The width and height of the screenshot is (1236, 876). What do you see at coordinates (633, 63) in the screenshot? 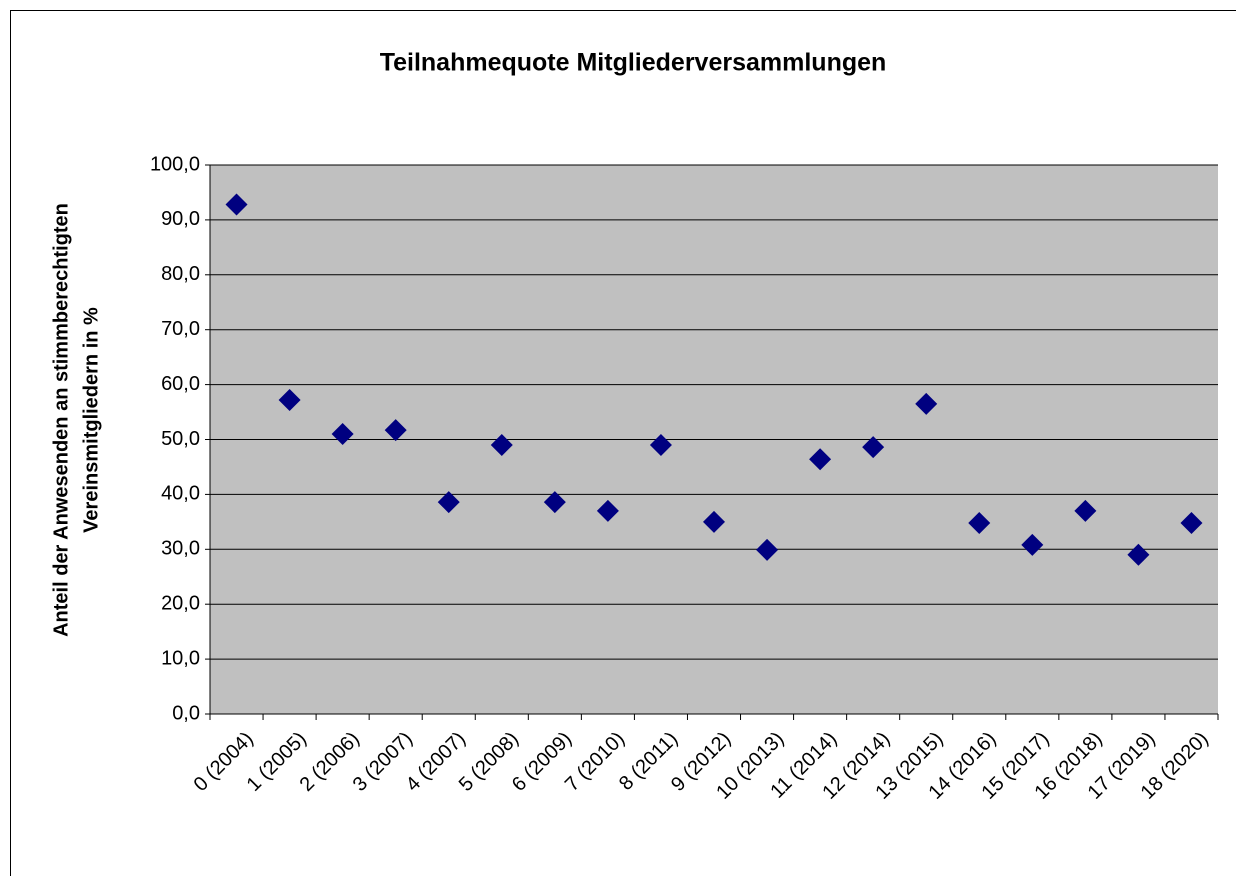
I see `chart-title: Teilnahmequote Mitgliederversammlungen` at bounding box center [633, 63].